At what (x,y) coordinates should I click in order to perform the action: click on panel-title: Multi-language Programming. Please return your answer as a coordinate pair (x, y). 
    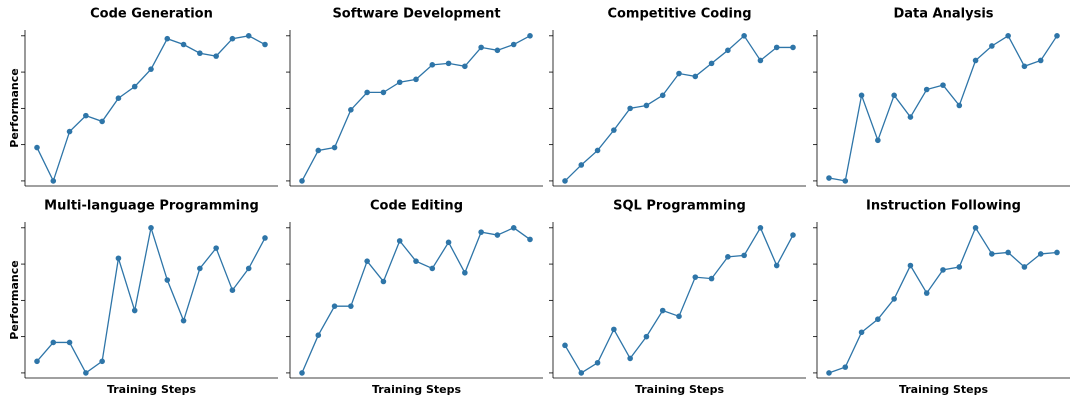
    Looking at the image, I should click on (151, 206).